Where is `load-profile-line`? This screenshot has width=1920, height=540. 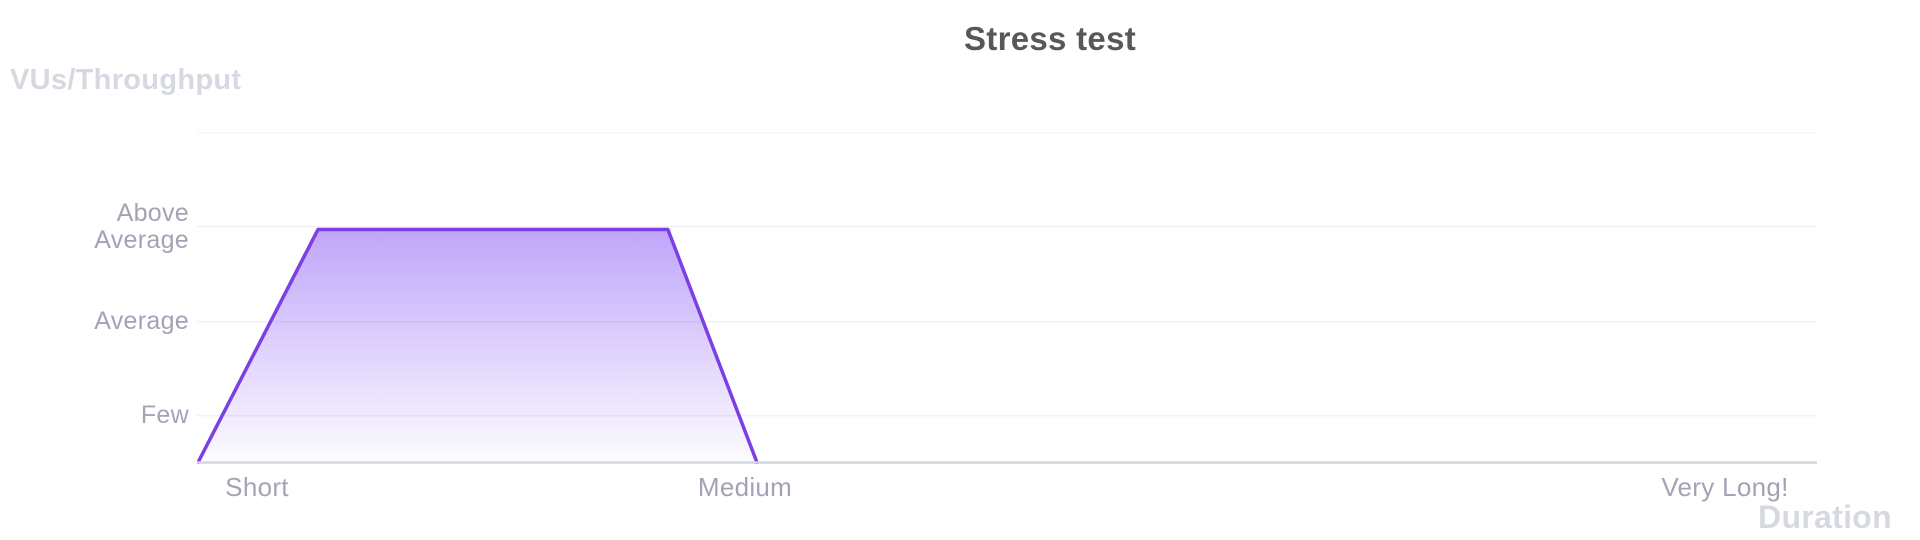 load-profile-line is located at coordinates (478, 345).